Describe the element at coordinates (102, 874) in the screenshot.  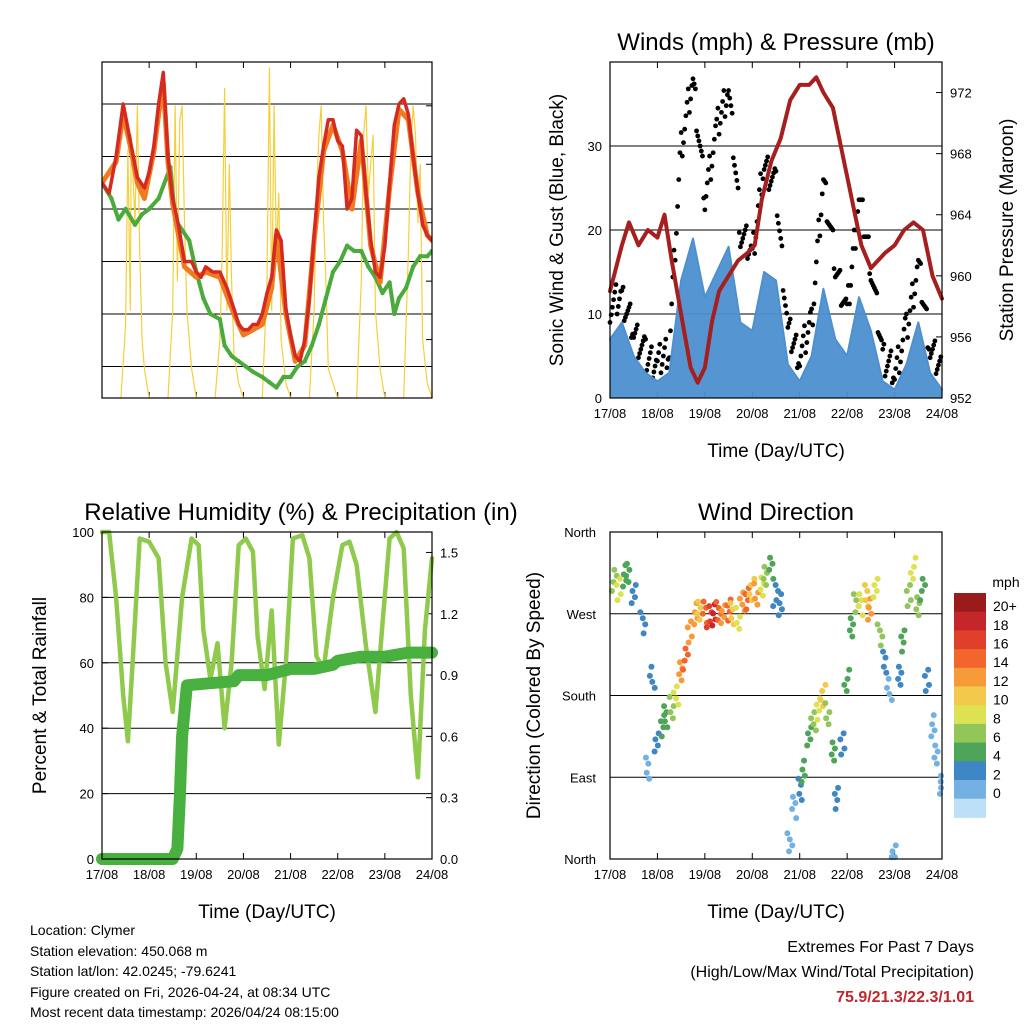
I see `x-tick-label: 17/08` at that location.